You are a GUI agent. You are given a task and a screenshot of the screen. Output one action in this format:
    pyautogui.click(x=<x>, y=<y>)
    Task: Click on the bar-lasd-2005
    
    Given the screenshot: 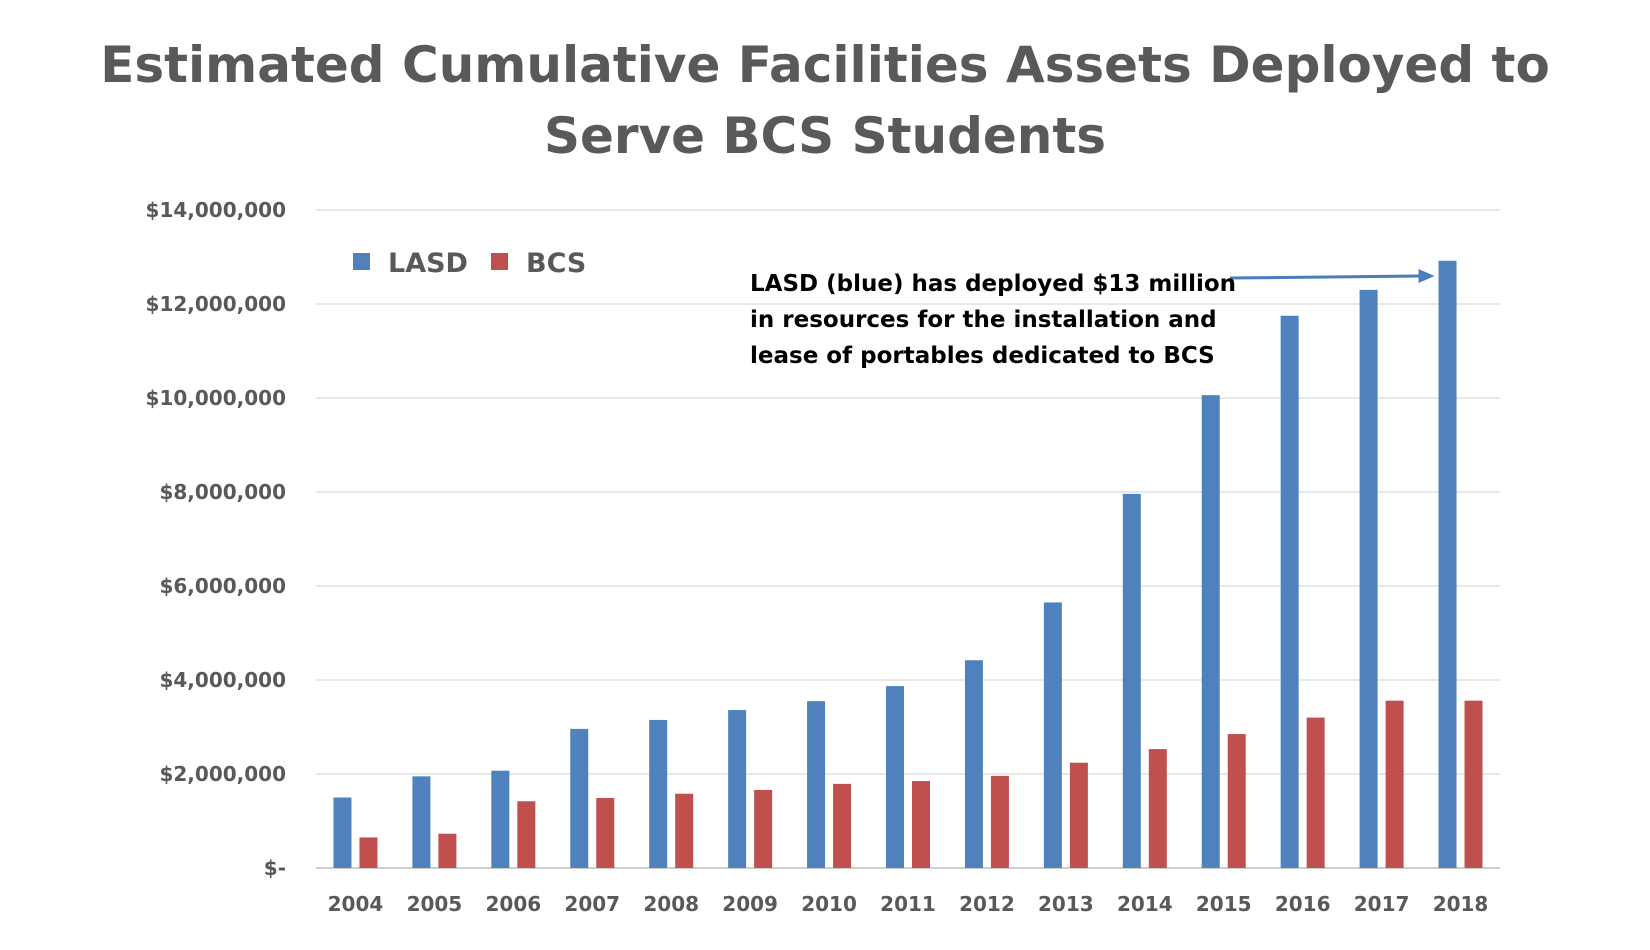 What is the action you would take?
    pyautogui.click(x=421, y=822)
    